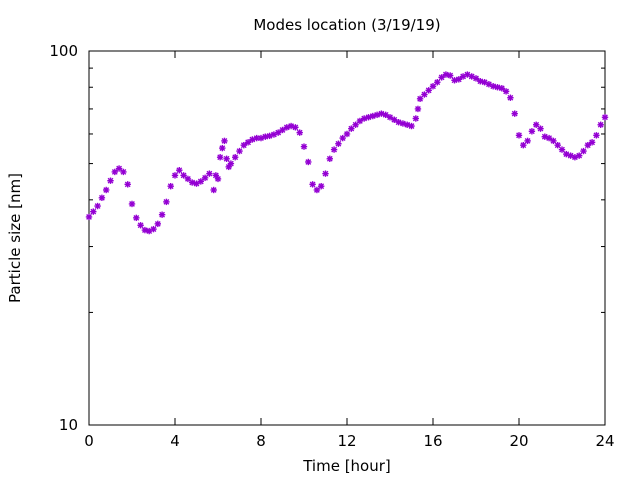 The image size is (640, 480). What do you see at coordinates (68, 425) in the screenshot?
I see `y-tick-label-10: 10` at bounding box center [68, 425].